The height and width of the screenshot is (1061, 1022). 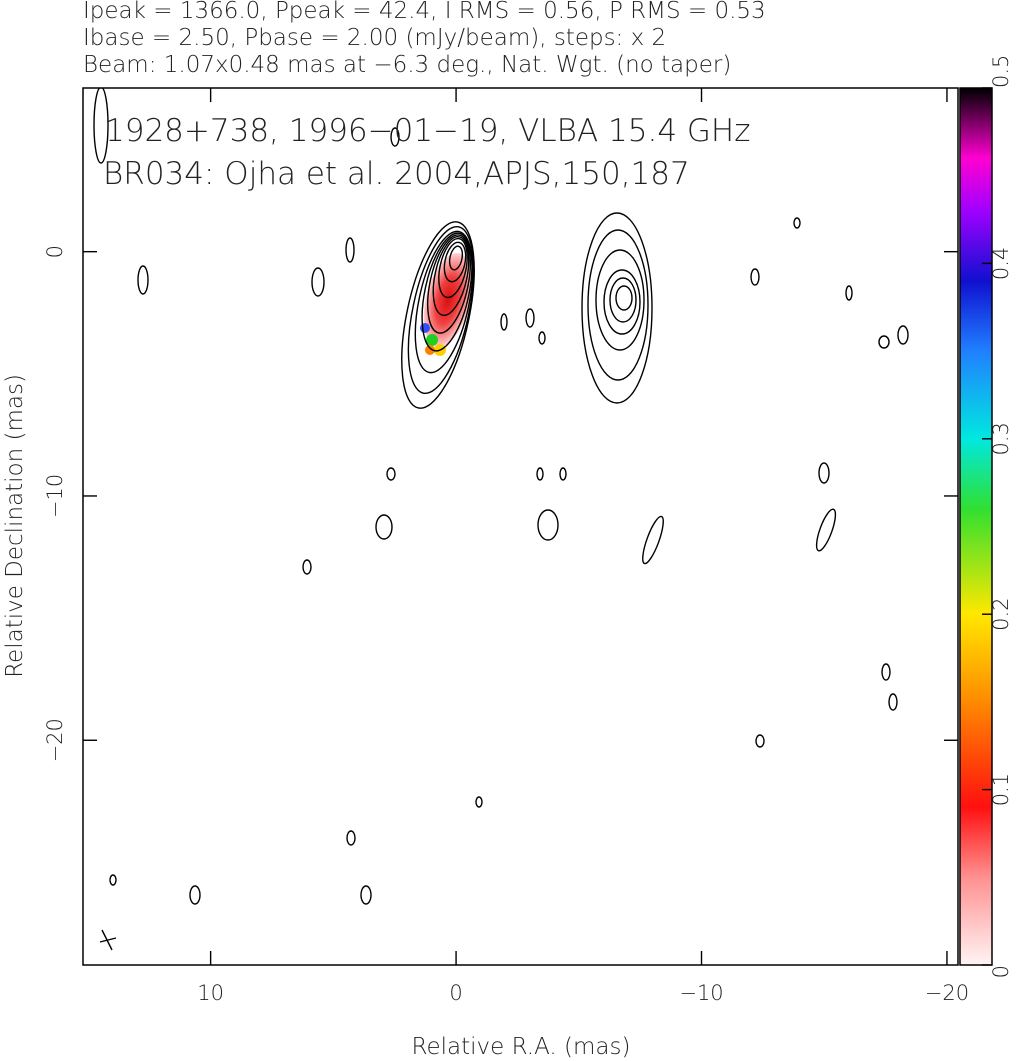 I want to click on annotation: 1928+738, 1996−01−19, VLBA 15.4 GHz, so click(x=428, y=131).